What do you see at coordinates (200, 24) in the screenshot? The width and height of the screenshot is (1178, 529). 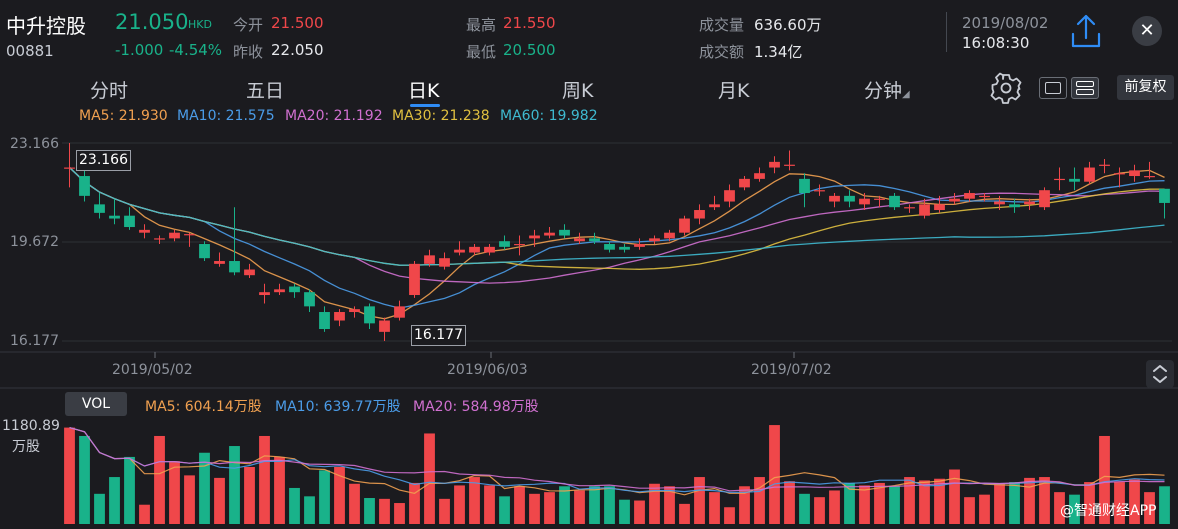 I see `currency: HKD` at bounding box center [200, 24].